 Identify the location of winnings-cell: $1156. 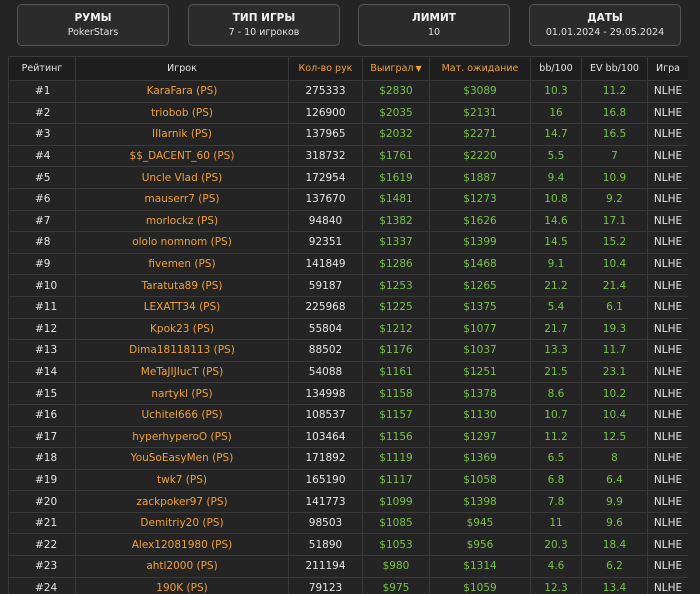
(396, 437).